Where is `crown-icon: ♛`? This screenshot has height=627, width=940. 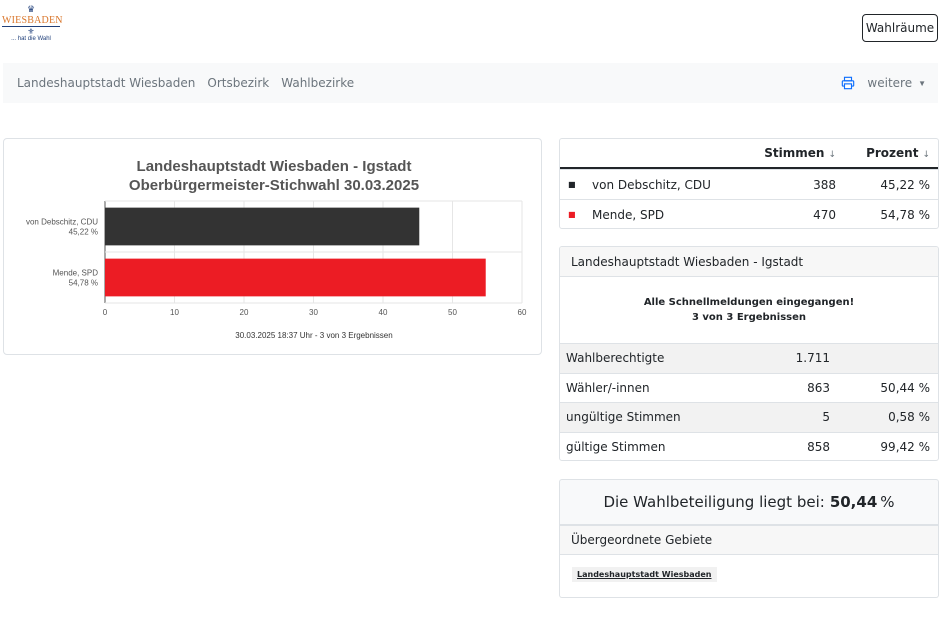
crown-icon: ♛ is located at coordinates (31, 10).